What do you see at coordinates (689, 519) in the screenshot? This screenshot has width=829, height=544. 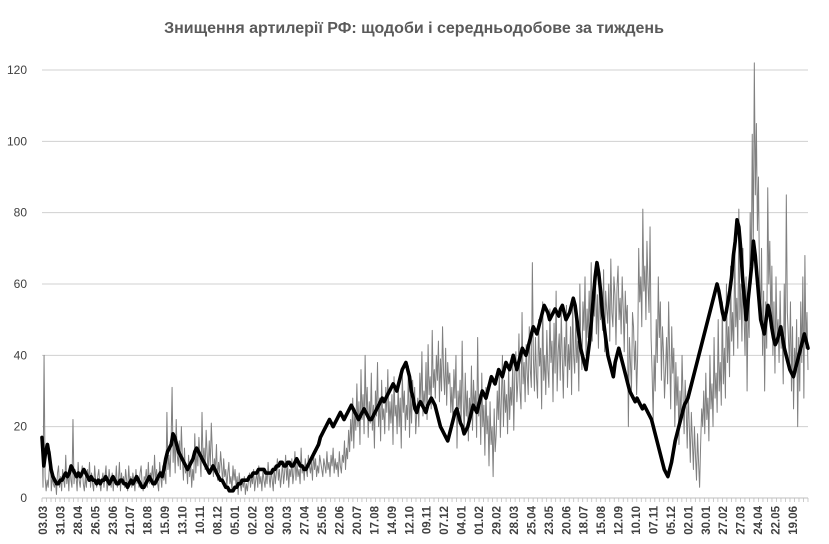 I see `x-tick-label: 02.01` at bounding box center [689, 519].